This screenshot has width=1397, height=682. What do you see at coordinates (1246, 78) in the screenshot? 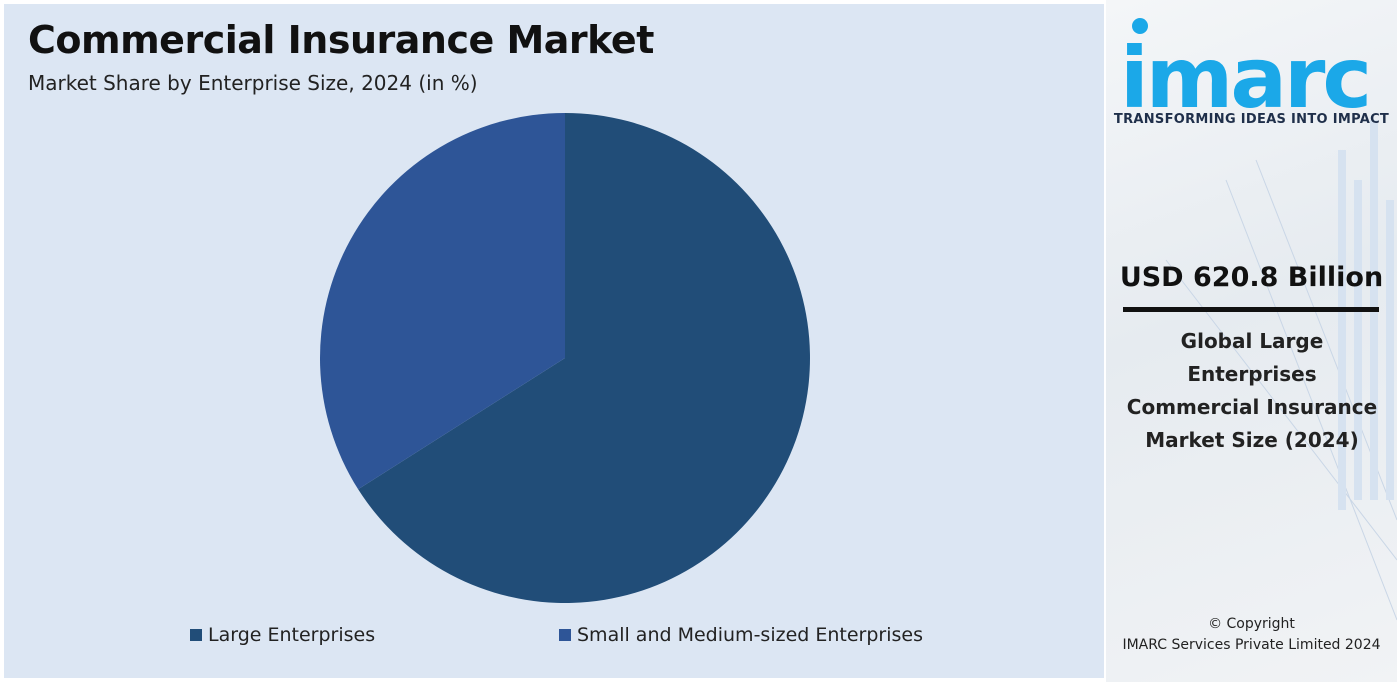
I see `logo-wordmark: imarc` at bounding box center [1246, 78].